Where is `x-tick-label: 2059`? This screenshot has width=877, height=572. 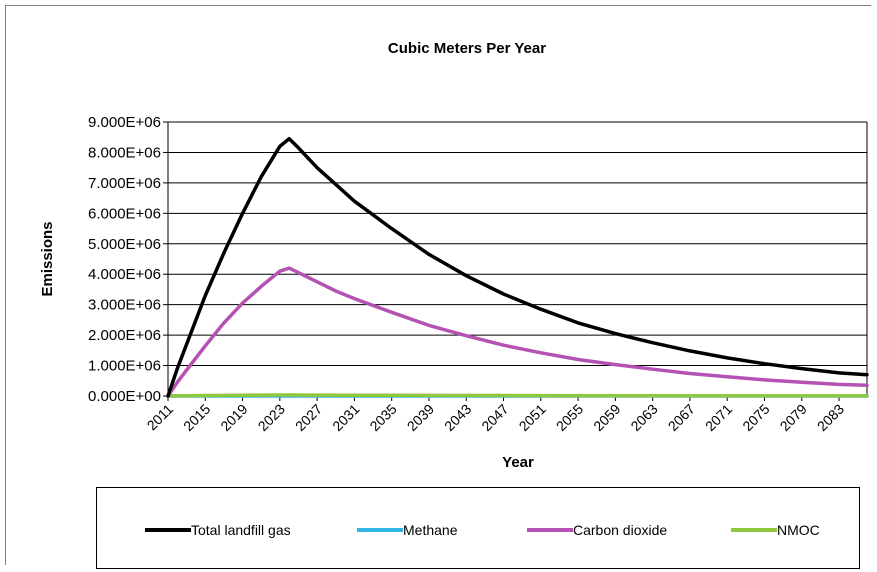 x-tick-label: 2059 is located at coordinates (606, 417).